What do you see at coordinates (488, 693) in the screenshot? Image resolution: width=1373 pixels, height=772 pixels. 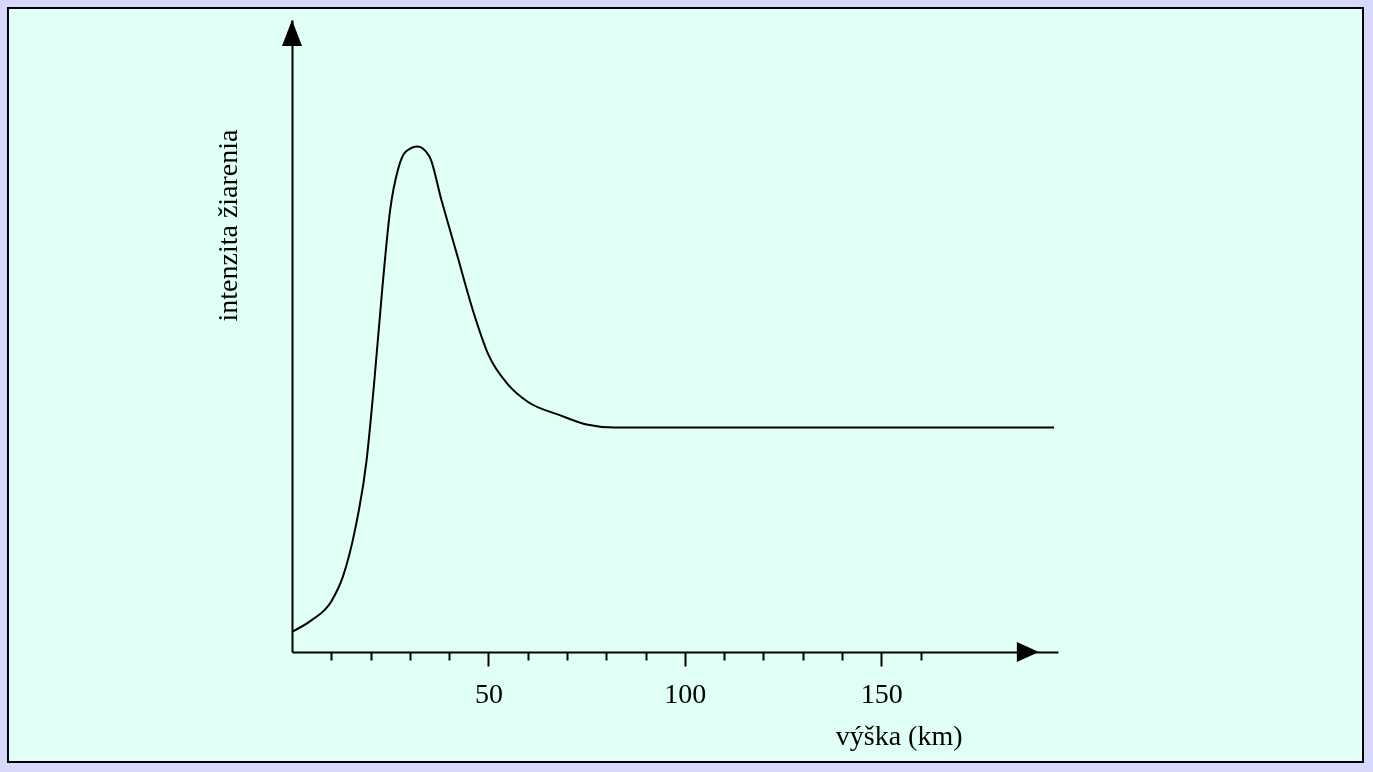 I see `x-tick-label: 50` at bounding box center [488, 693].